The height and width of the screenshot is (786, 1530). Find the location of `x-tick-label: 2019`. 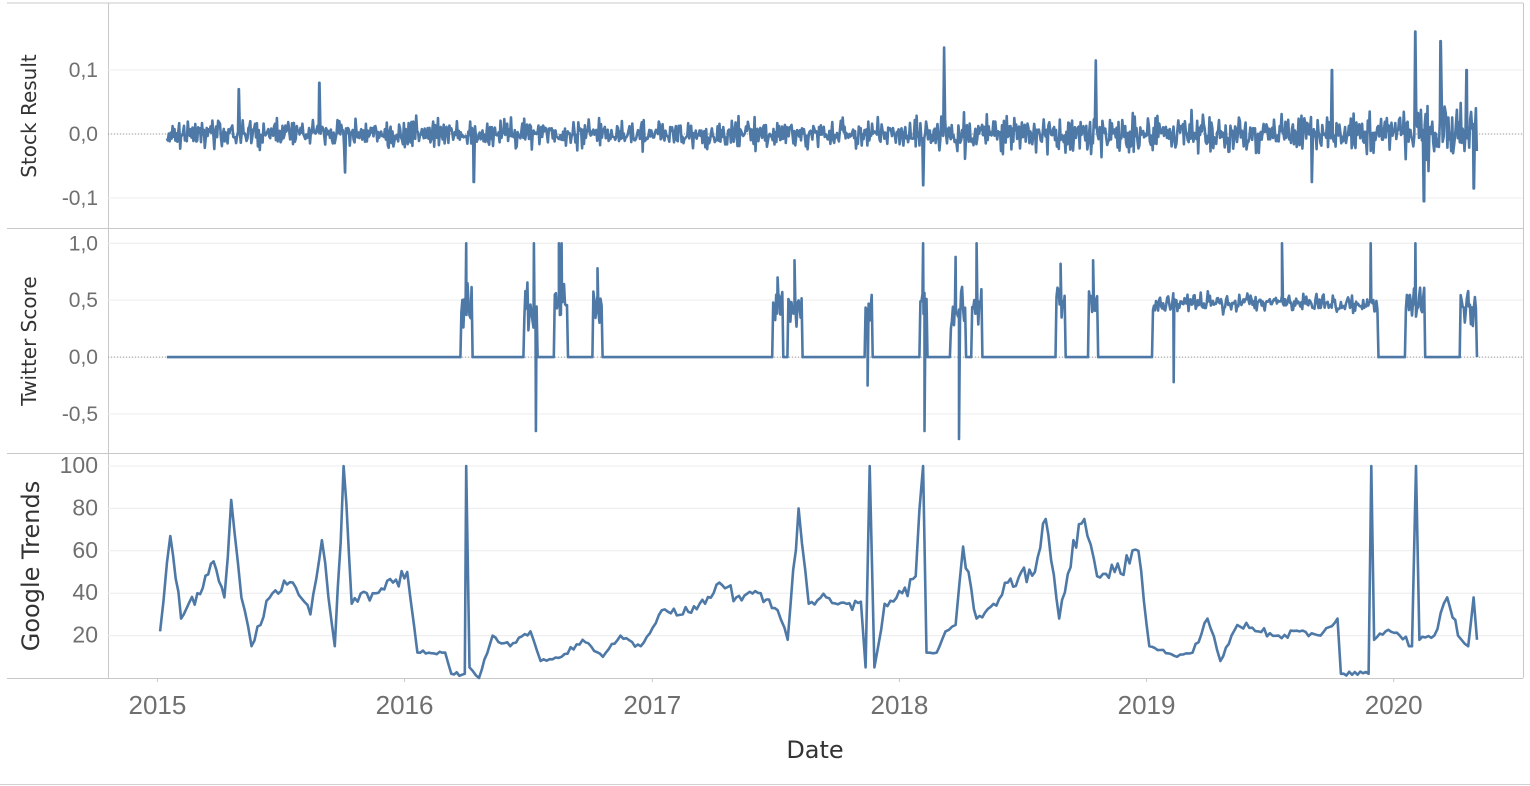

x-tick-label: 2019 is located at coordinates (1147, 705).